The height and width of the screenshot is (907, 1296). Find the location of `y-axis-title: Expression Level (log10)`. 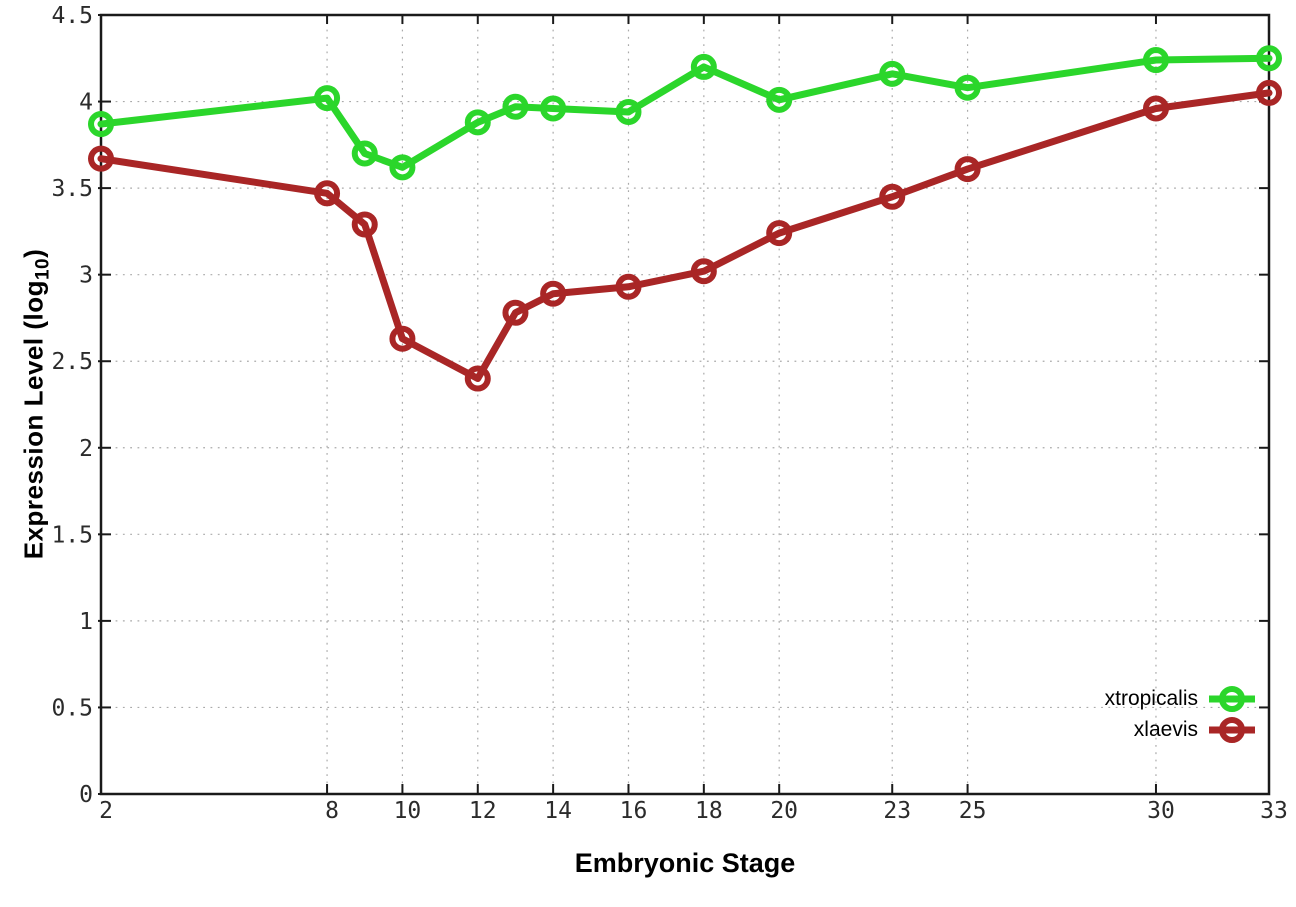

y-axis-title: Expression Level (log10) is located at coordinates (36, 404).